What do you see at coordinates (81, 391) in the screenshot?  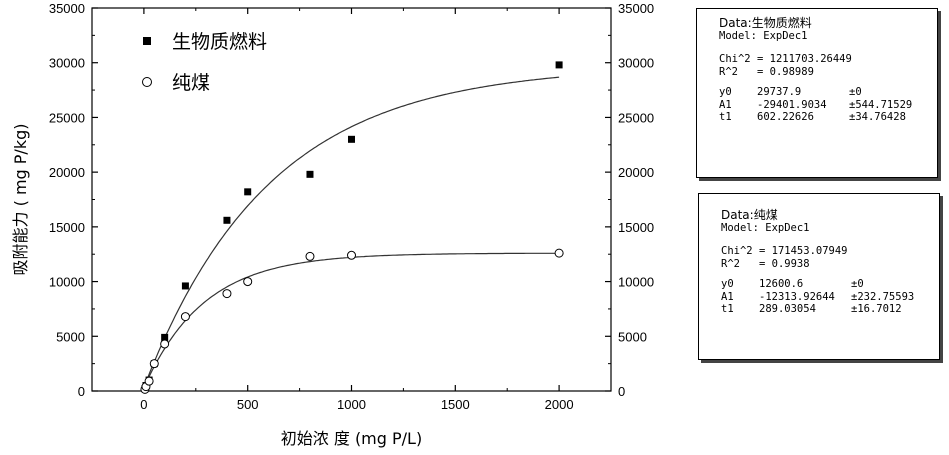 I see `y-tick-label: 0` at bounding box center [81, 391].